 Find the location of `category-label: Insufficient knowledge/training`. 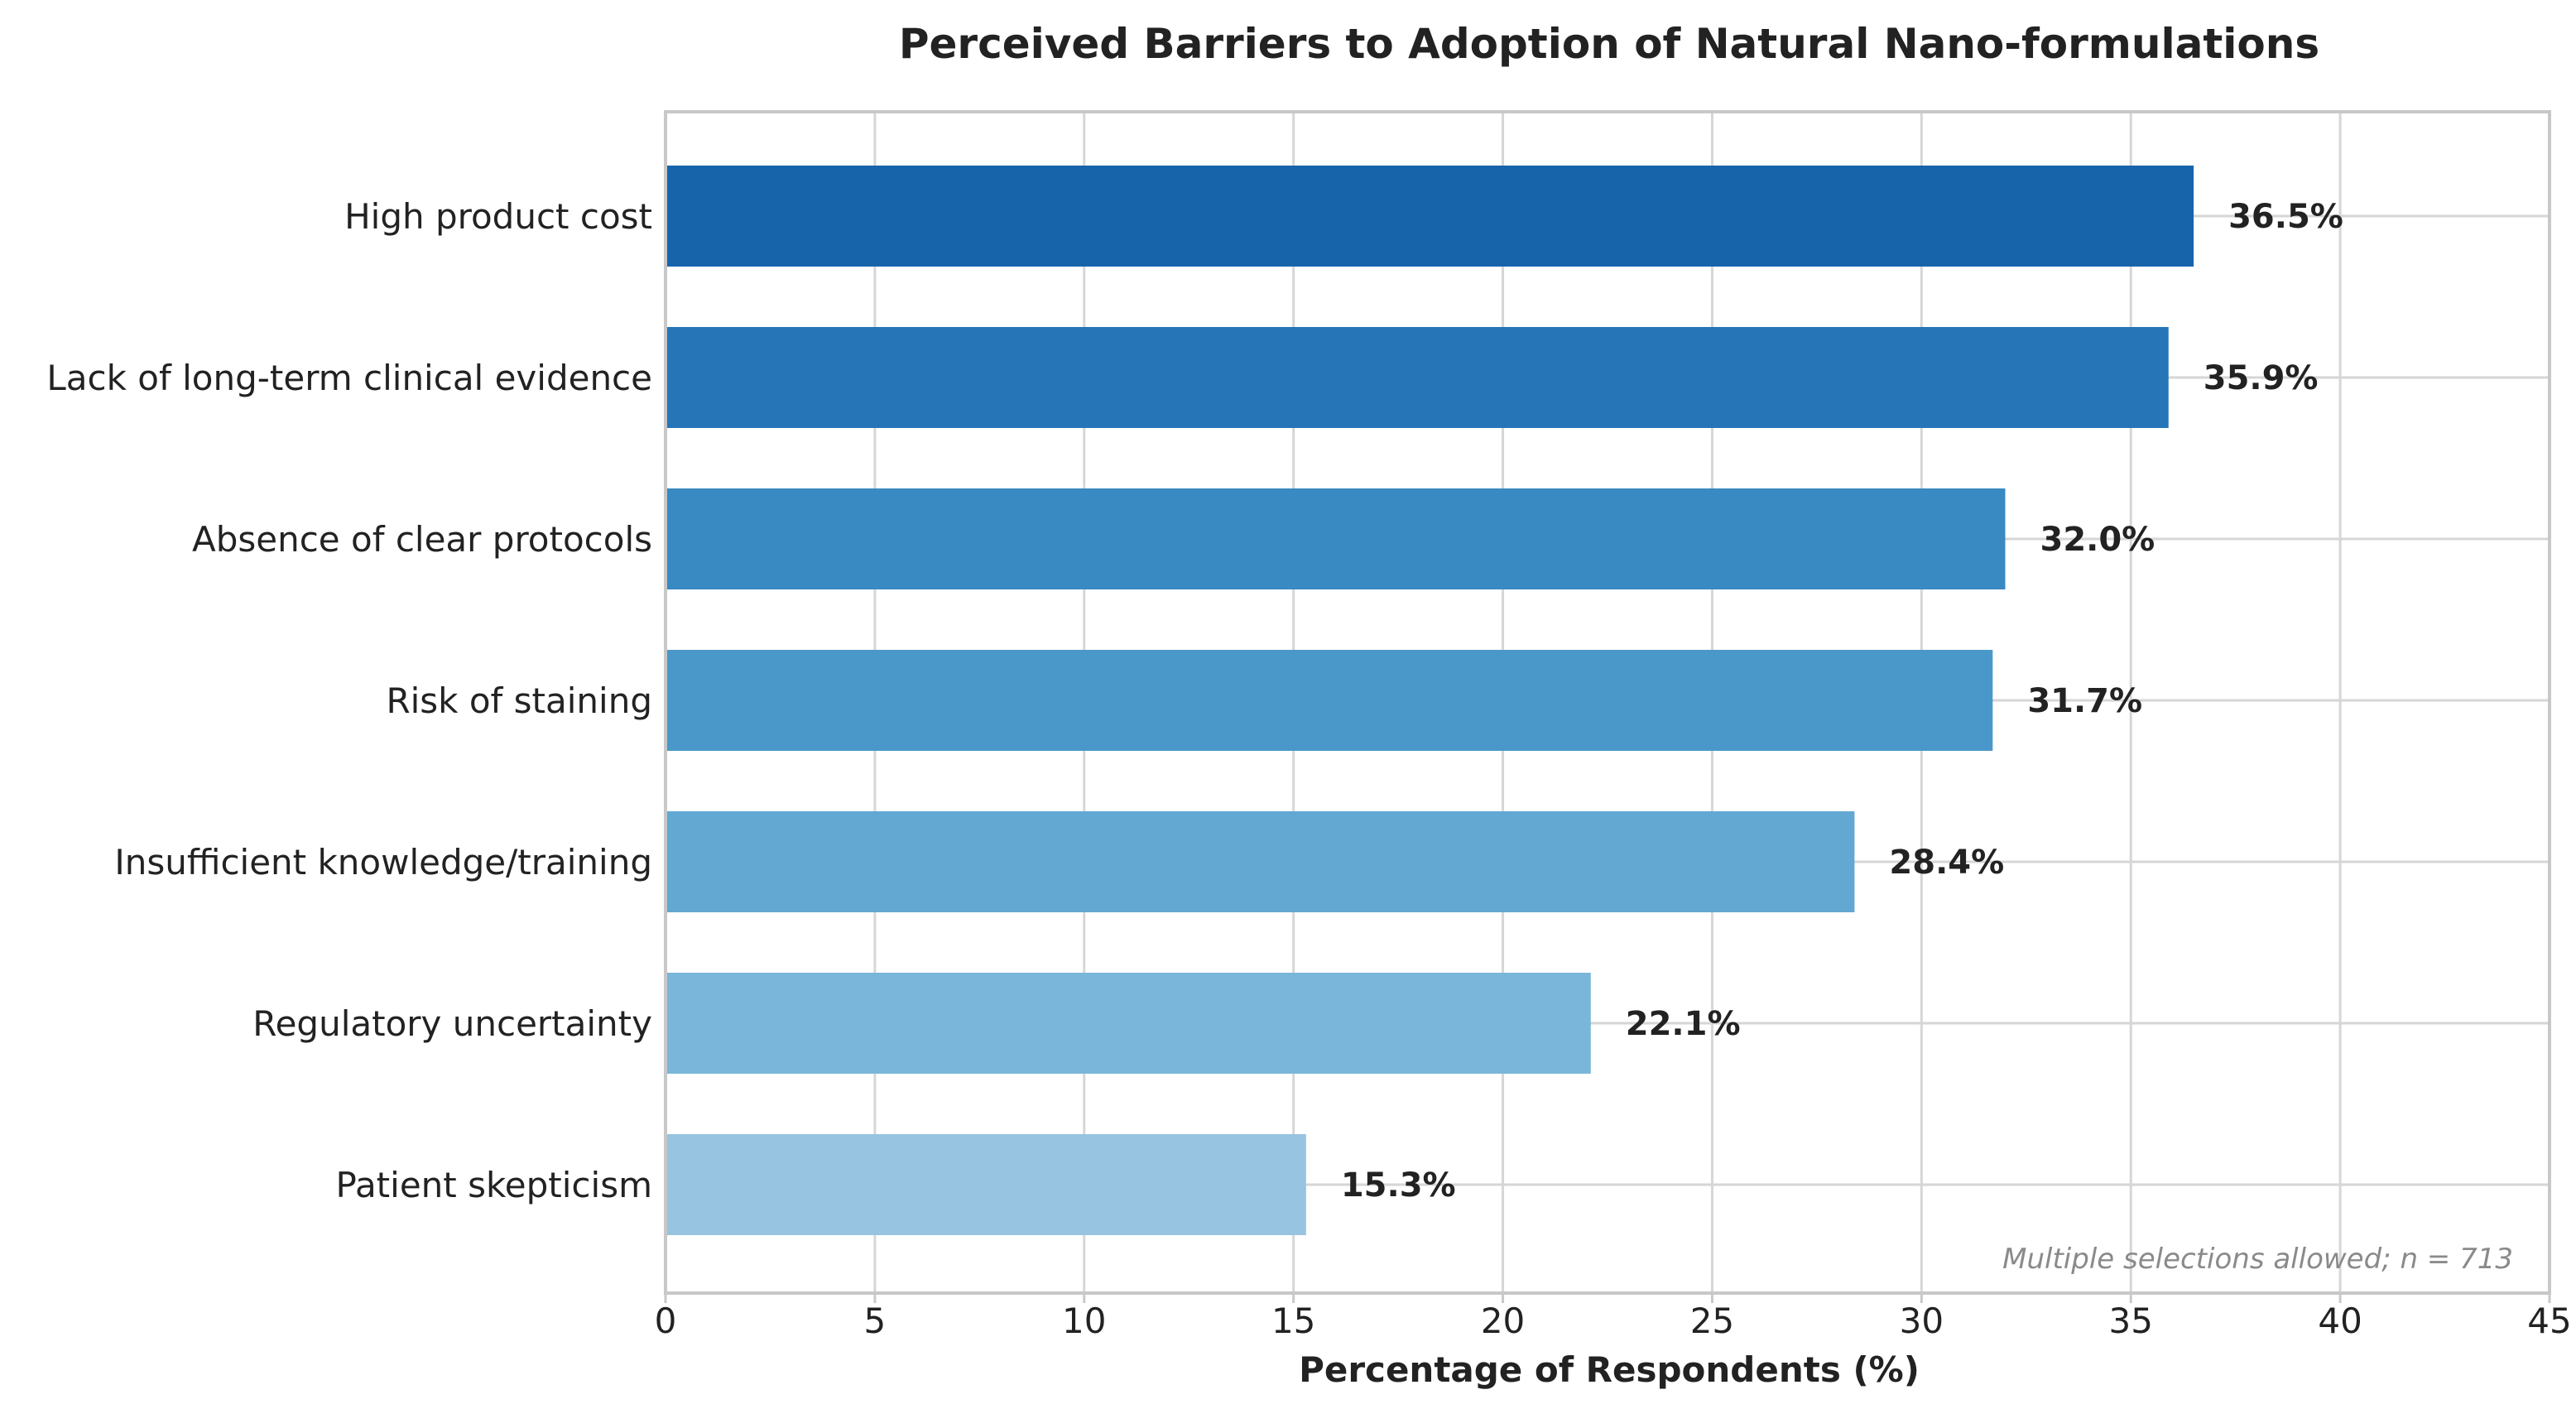

category-label: Insufficient knowledge/training is located at coordinates (383, 862).